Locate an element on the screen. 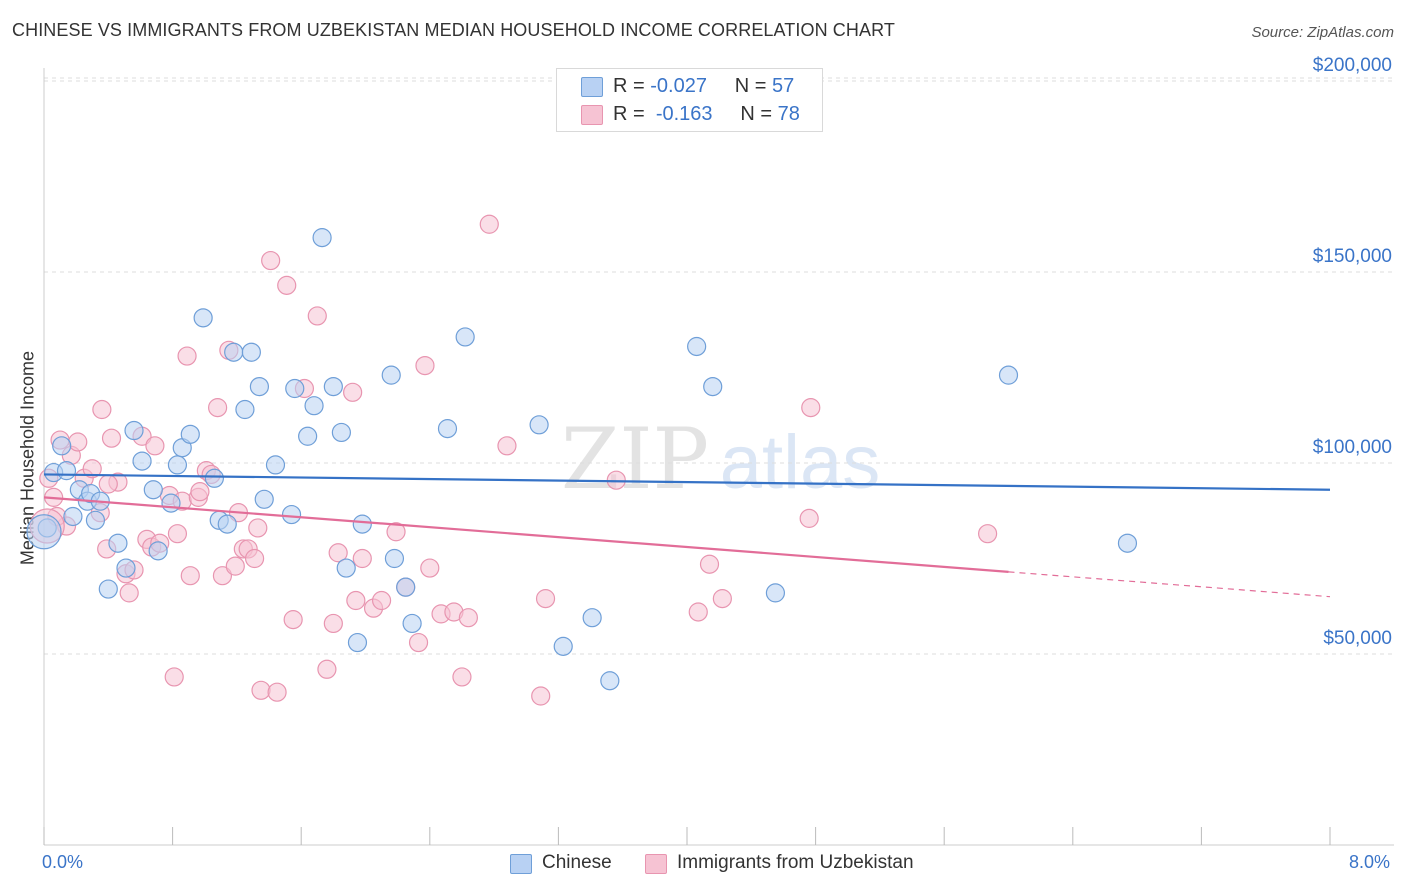  chinese-trend-line is located at coordinates (687, 482).